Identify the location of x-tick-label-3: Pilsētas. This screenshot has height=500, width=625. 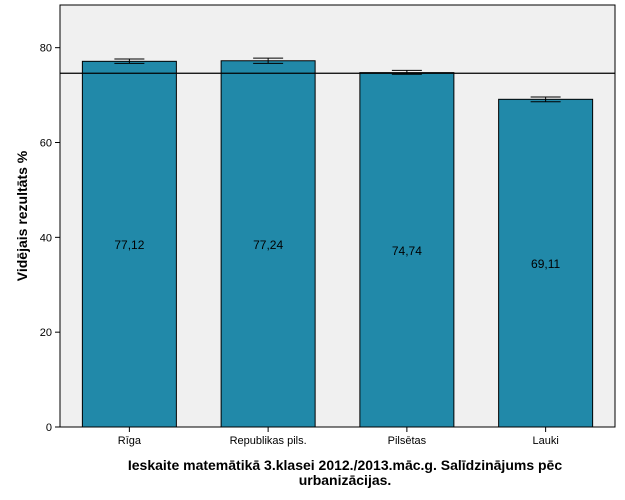
(407, 441).